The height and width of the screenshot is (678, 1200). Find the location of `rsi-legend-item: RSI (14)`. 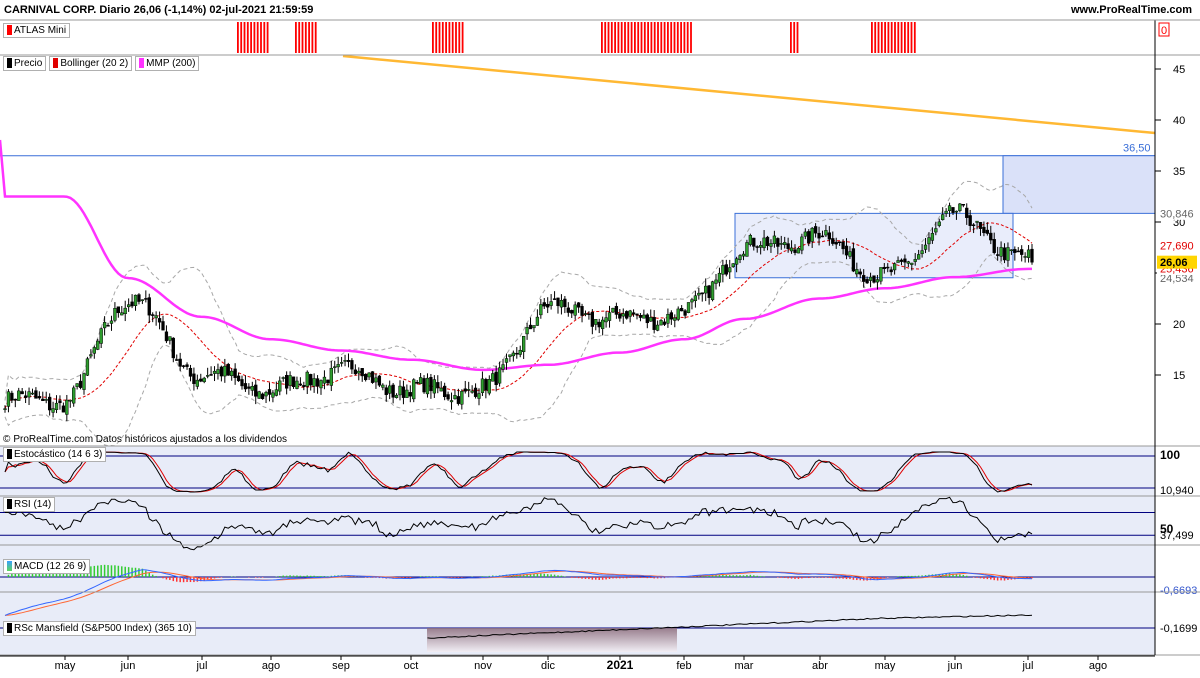

rsi-legend-item: RSI (14) is located at coordinates (29, 504).